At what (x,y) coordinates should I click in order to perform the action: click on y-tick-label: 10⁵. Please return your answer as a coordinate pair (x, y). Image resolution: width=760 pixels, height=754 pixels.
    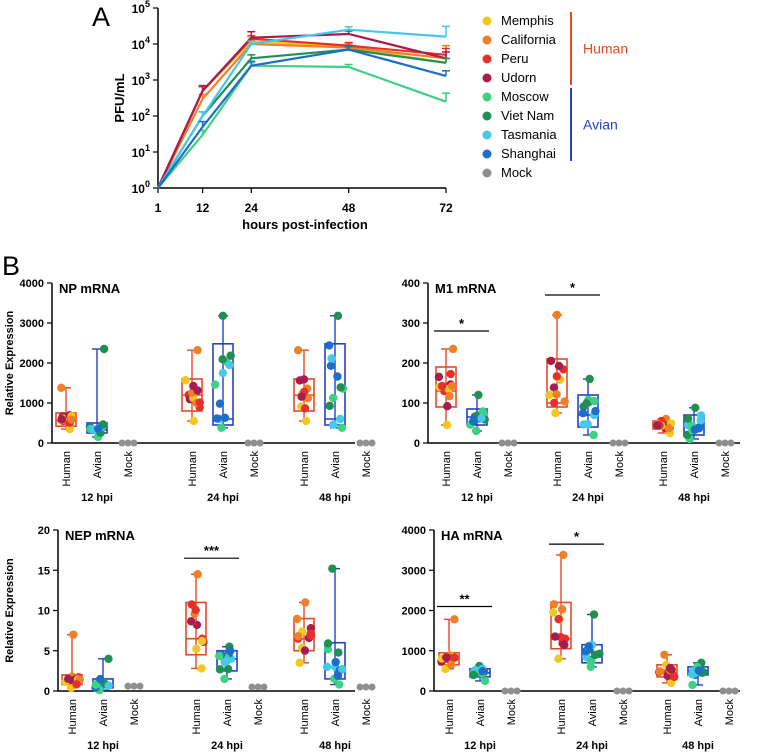
    Looking at the image, I should click on (141, 8).